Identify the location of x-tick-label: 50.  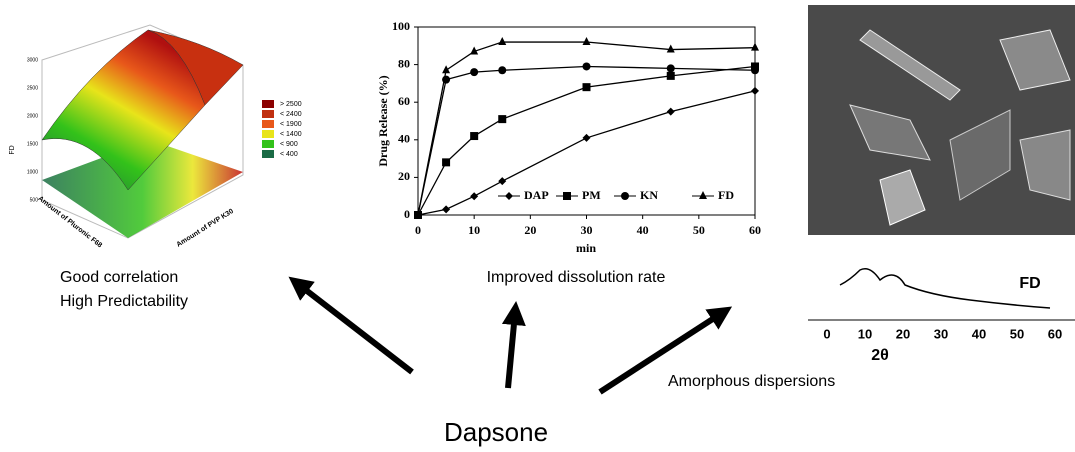
(699, 230).